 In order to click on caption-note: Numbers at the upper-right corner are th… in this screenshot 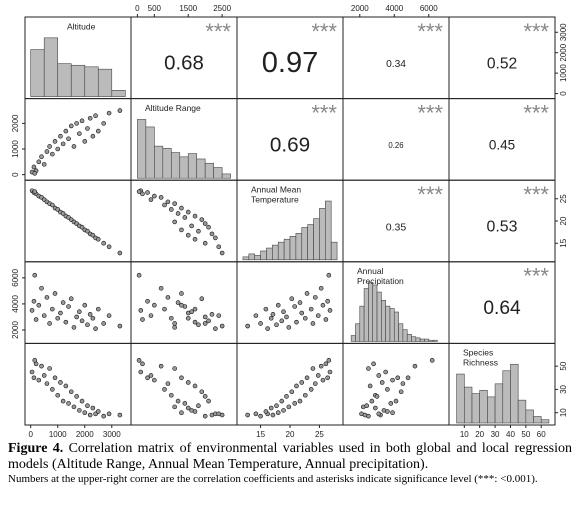, I will do `click(273, 479)`.